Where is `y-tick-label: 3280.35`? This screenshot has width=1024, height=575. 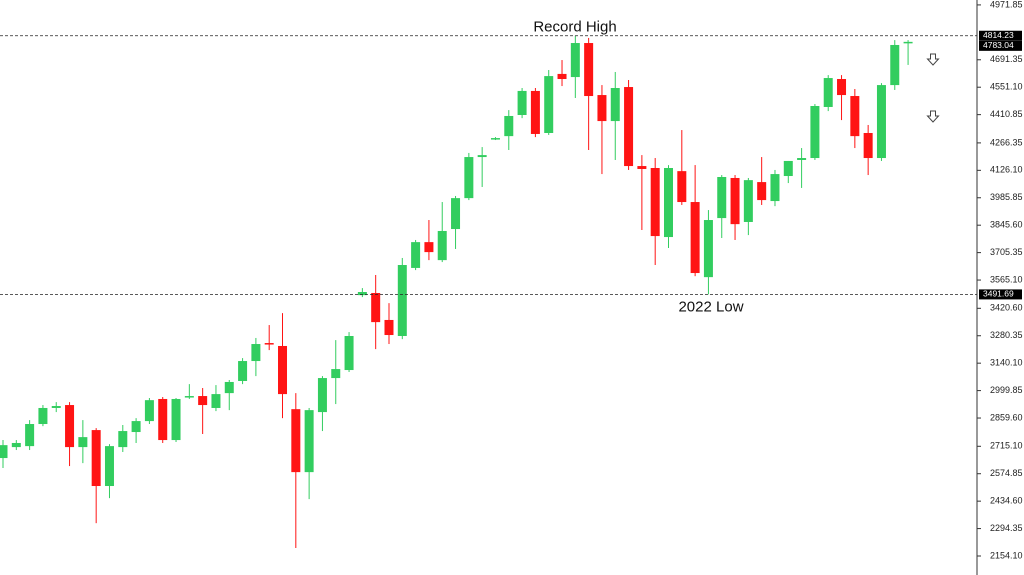
y-tick-label: 3280.35 is located at coordinates (1006, 335).